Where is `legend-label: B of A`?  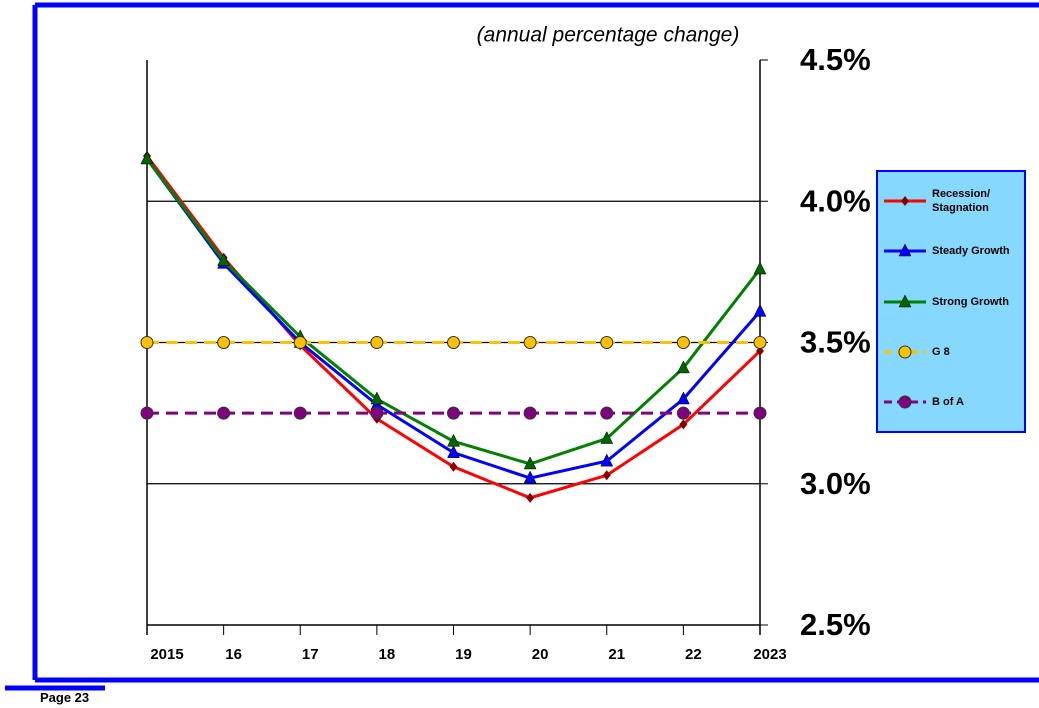 legend-label: B of A is located at coordinates (948, 402).